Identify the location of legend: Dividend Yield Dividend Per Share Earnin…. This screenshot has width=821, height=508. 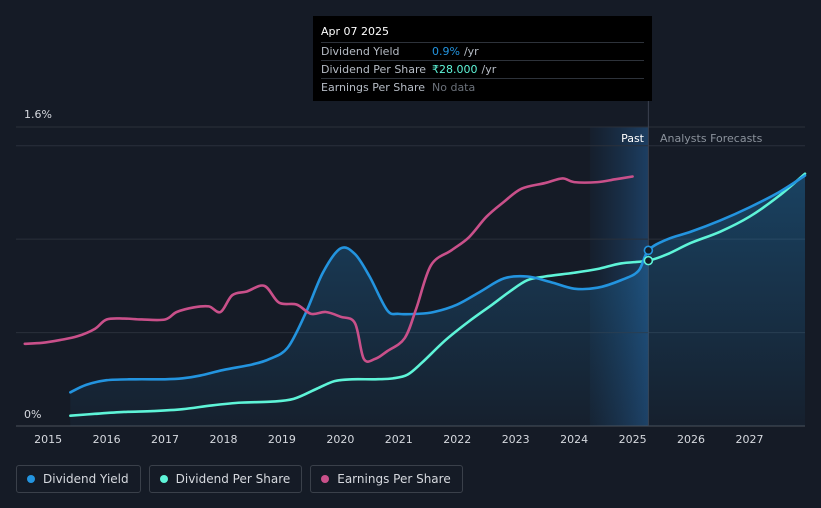
(239, 479).